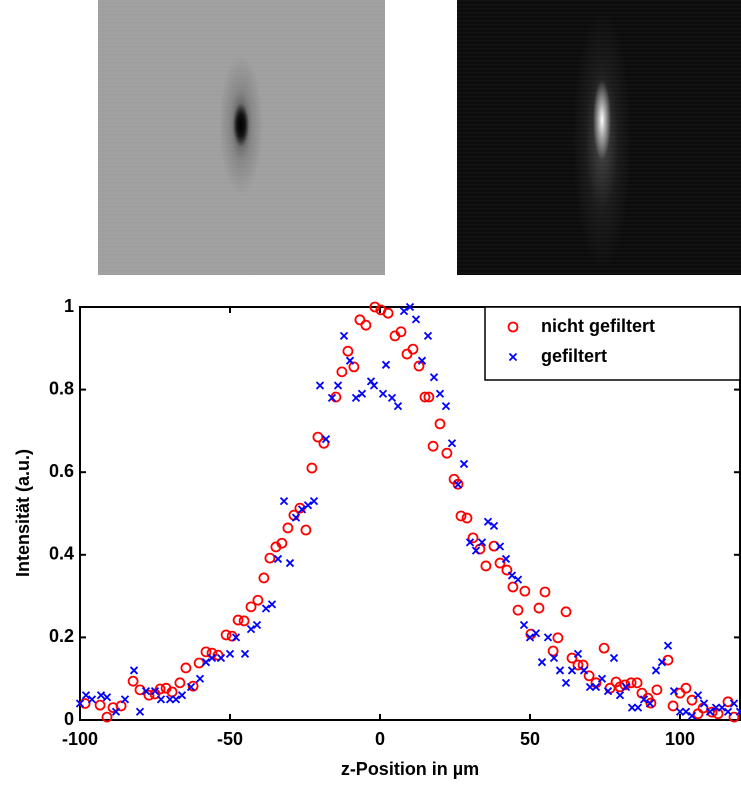  Describe the element at coordinates (61, 388) in the screenshot. I see `y-tick-label: 0.8` at that location.